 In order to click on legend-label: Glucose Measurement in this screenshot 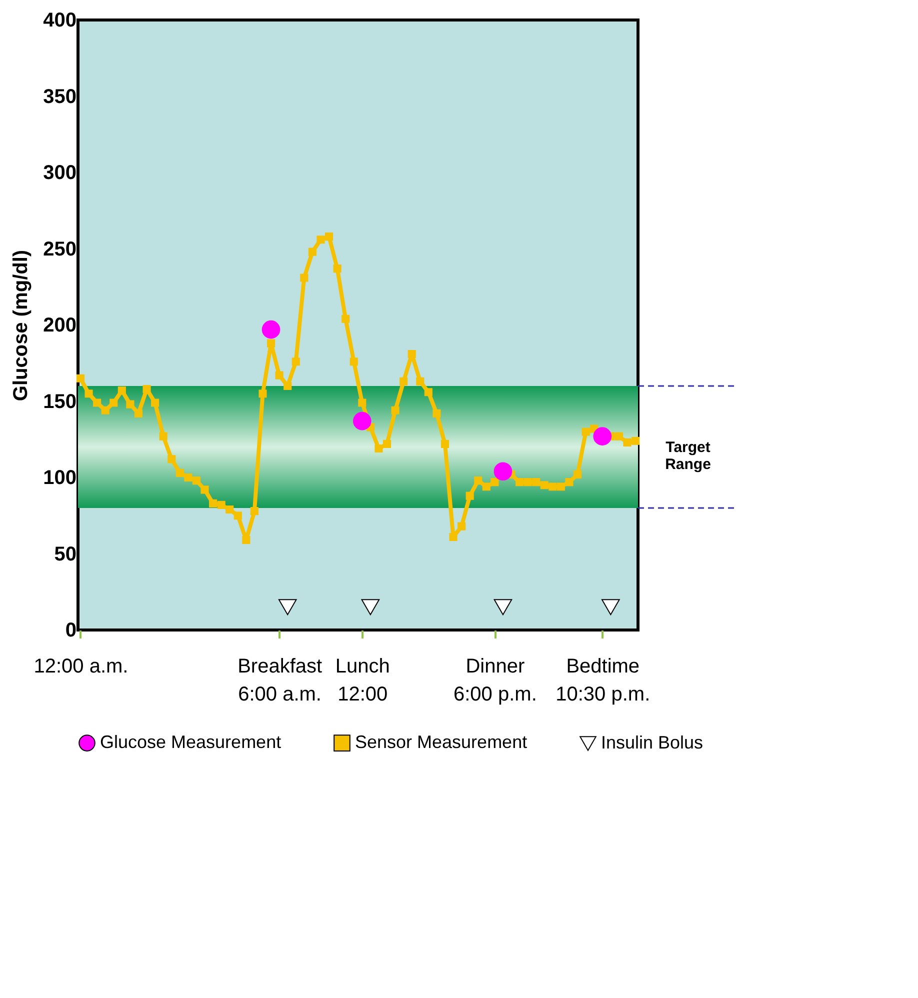, I will do `click(191, 742)`.